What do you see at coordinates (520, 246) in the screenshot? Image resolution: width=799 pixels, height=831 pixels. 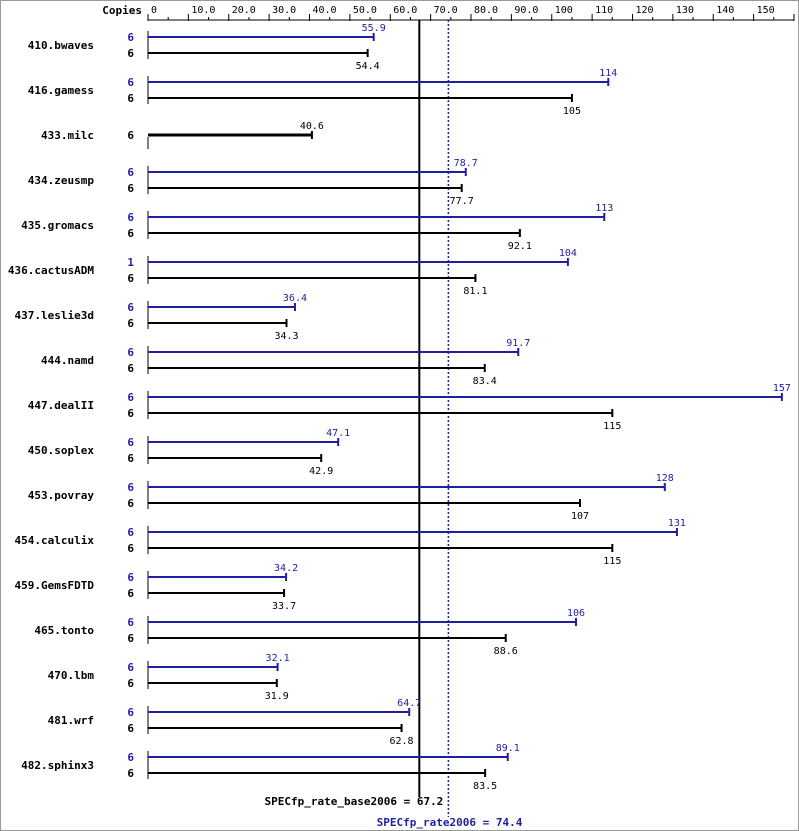 I see `base-value-label: 92.1` at bounding box center [520, 246].